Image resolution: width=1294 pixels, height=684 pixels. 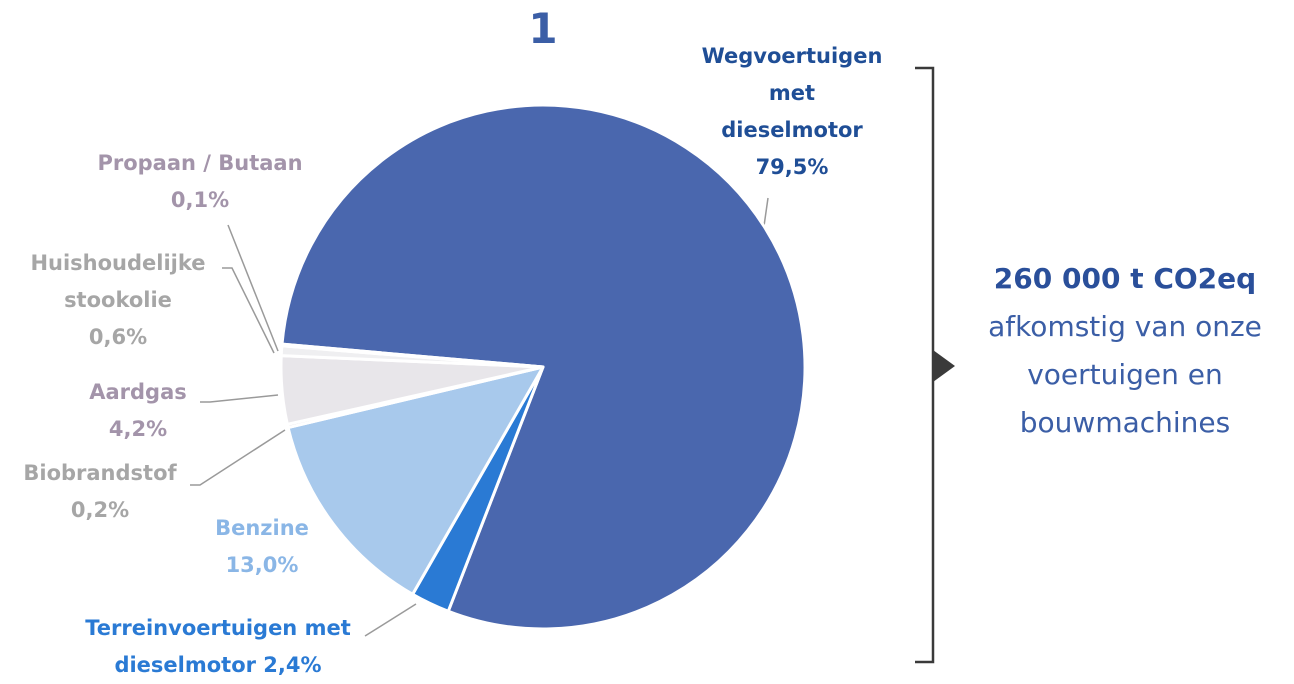 What do you see at coordinates (944, 366) in the screenshot?
I see `bracket-arrow` at bounding box center [944, 366].